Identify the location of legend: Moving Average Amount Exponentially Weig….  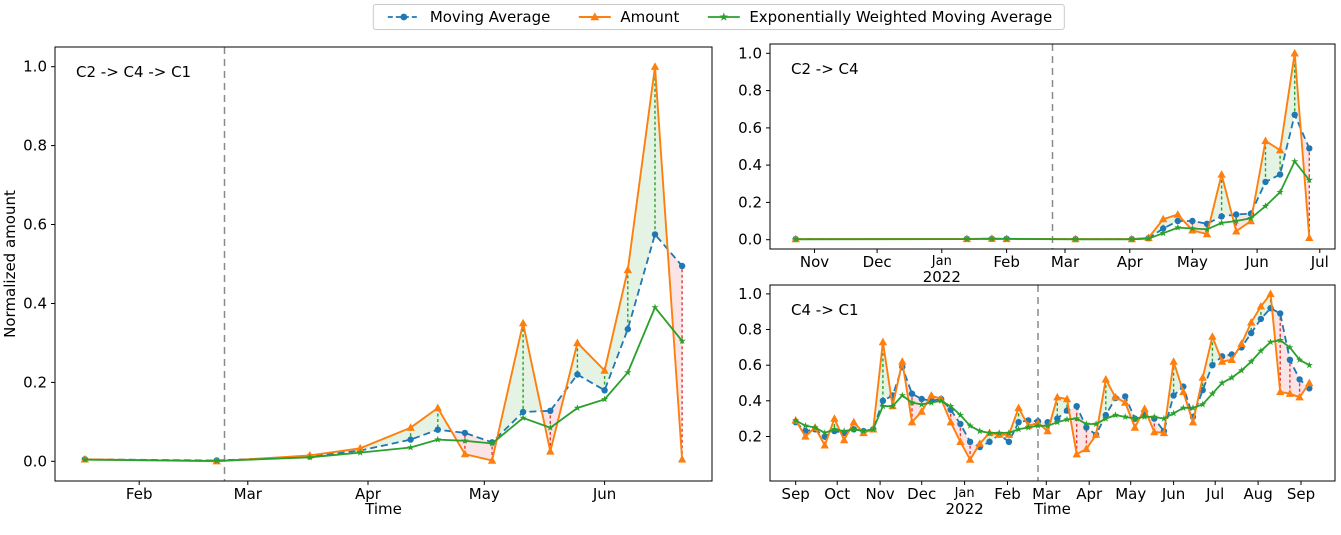
(719, 17).